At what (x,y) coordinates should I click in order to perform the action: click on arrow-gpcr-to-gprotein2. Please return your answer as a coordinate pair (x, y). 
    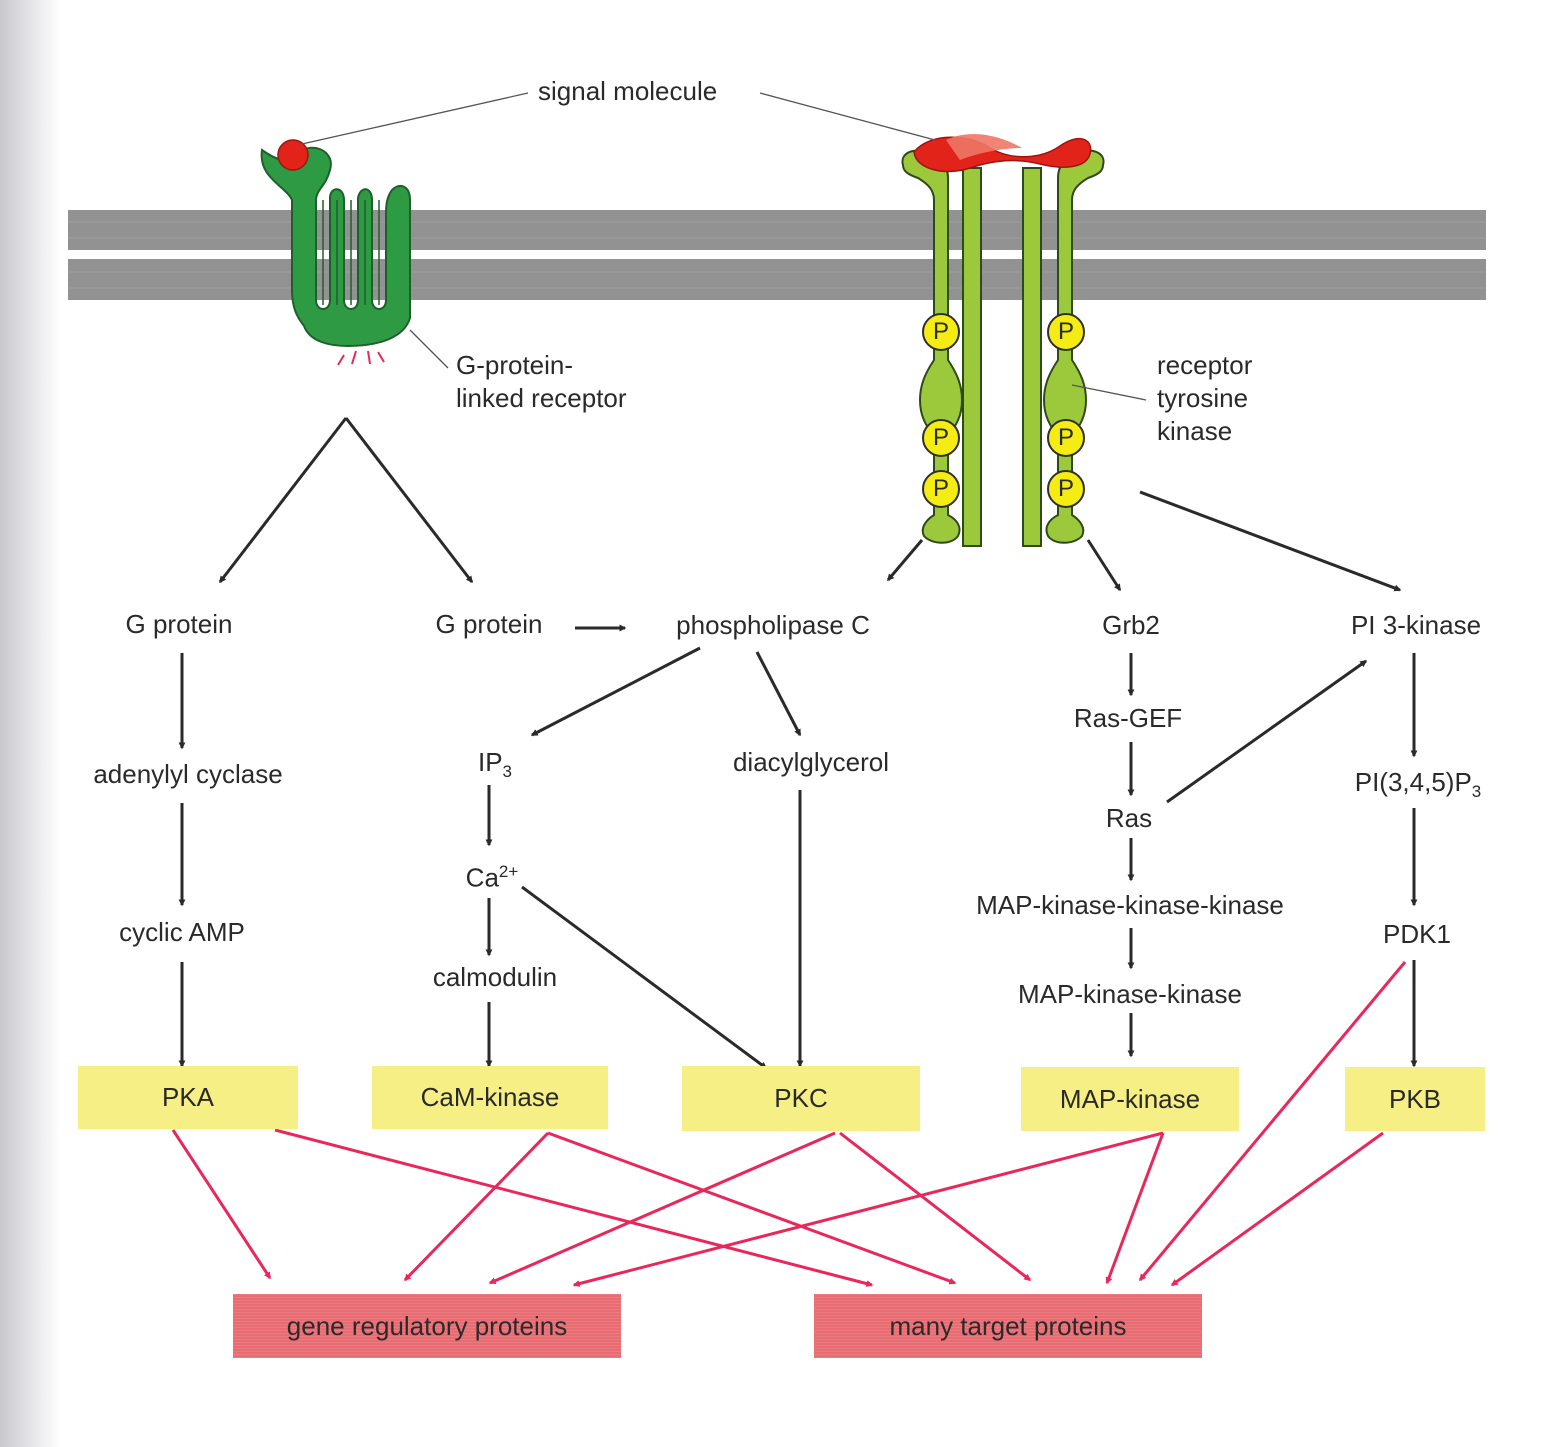
    Looking at the image, I should click on (409, 500).